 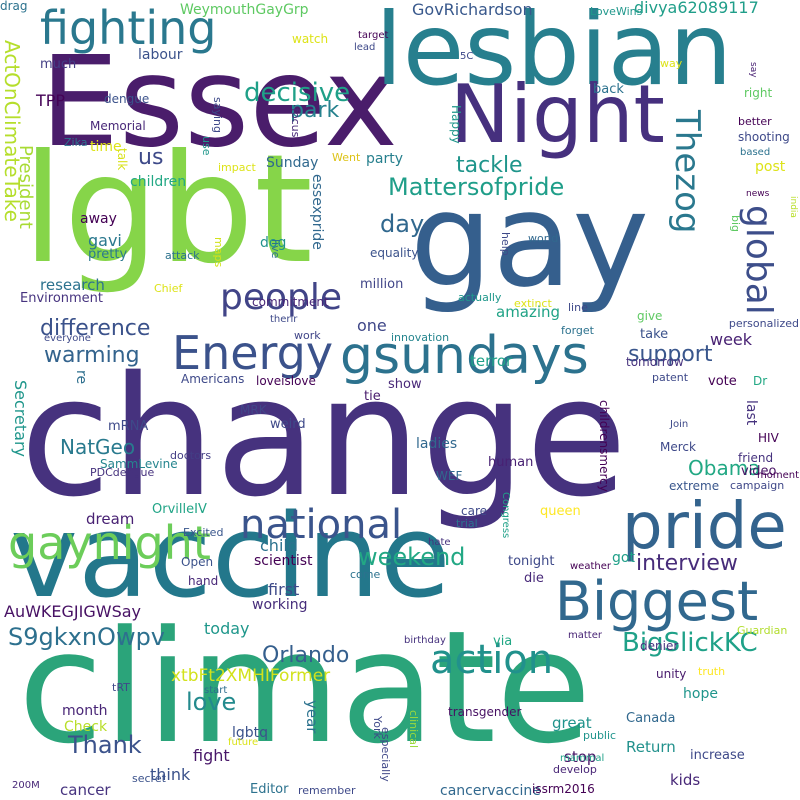 What do you see at coordinates (585, 635) in the screenshot?
I see `word: matter` at bounding box center [585, 635].